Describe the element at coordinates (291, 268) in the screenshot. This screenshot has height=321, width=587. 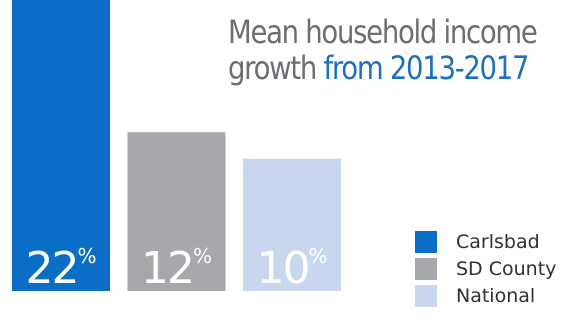
I see `bar-value-label-national: 10%` at that location.